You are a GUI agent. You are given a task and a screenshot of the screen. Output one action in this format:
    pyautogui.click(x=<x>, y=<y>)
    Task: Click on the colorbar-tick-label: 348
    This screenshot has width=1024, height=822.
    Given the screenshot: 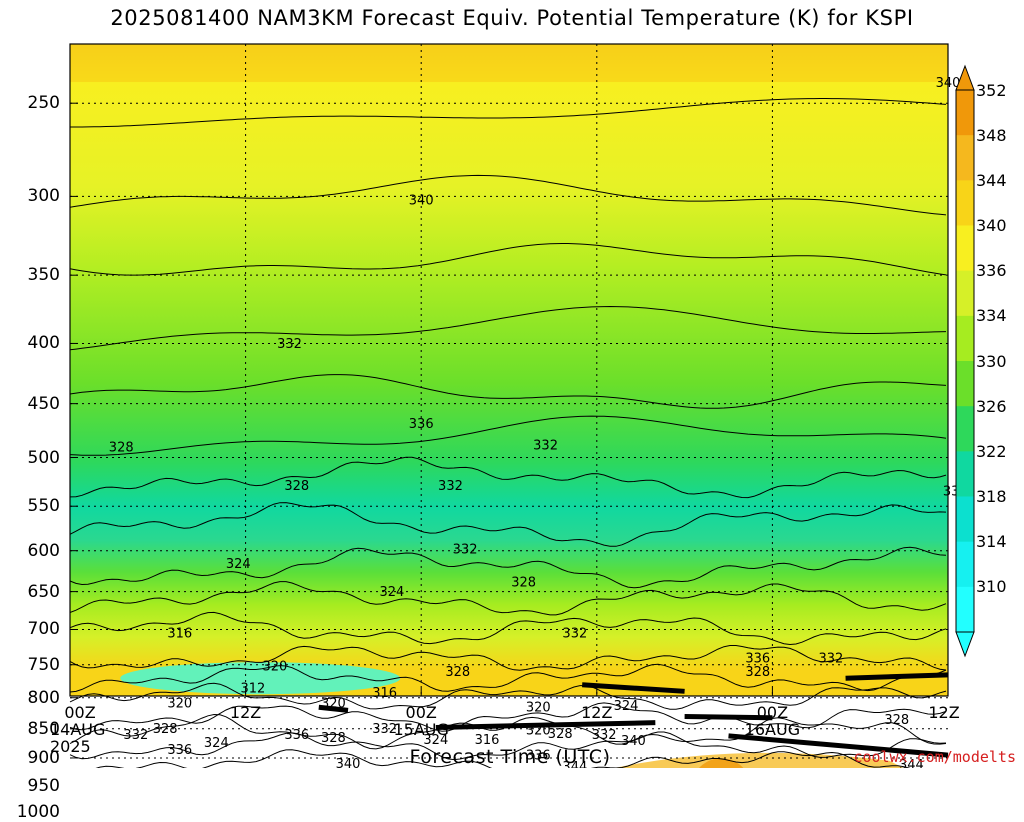 What is the action you would take?
    pyautogui.click(x=991, y=135)
    